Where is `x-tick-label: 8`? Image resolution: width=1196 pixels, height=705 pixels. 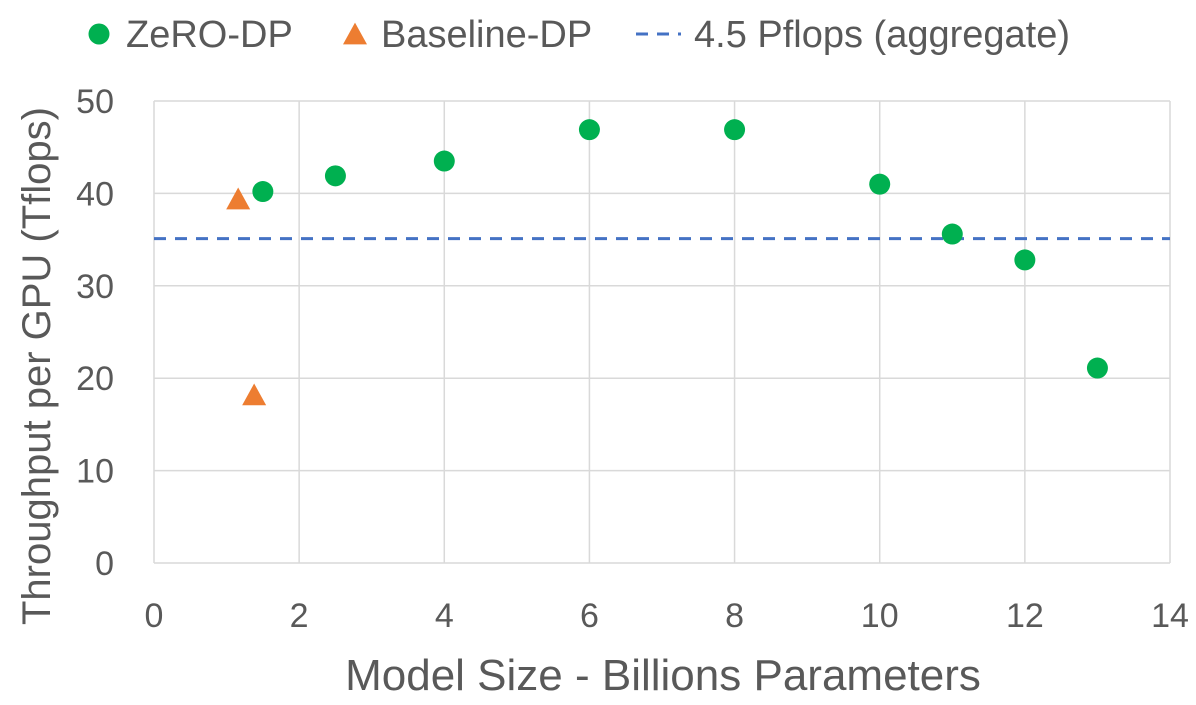 x-tick-label: 8 is located at coordinates (734, 616).